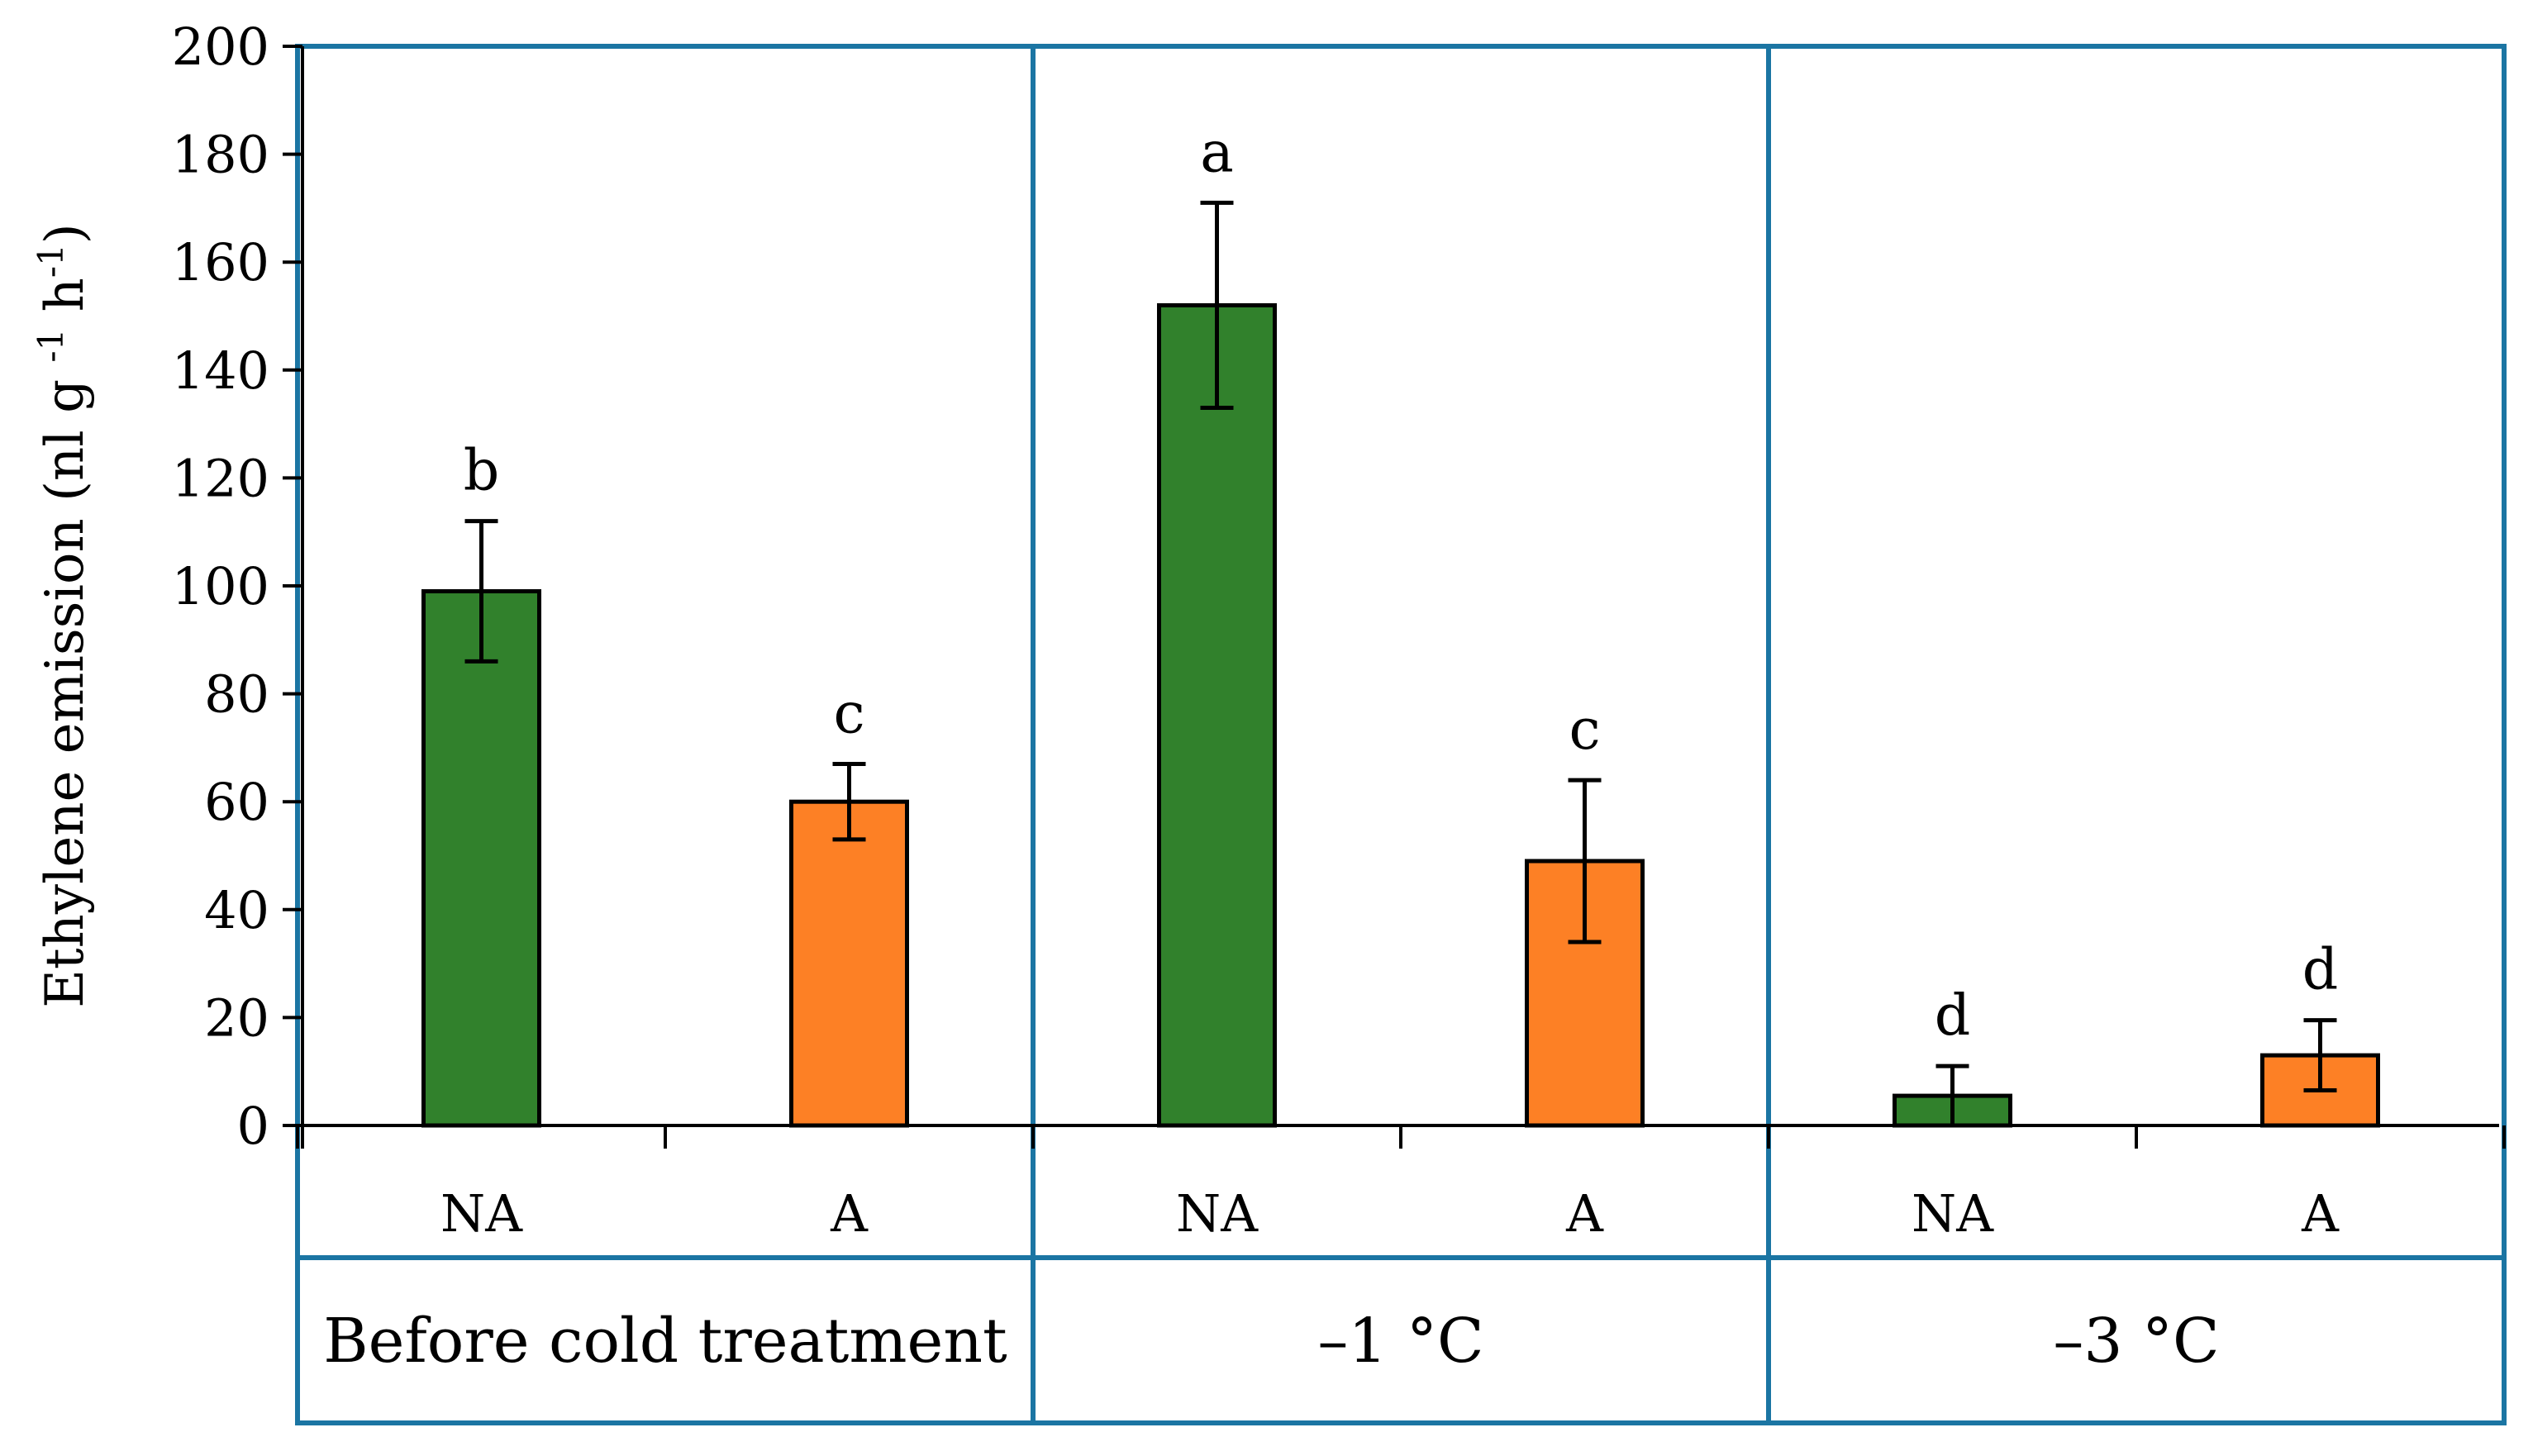 The width and height of the screenshot is (2533, 1456). What do you see at coordinates (236, 1017) in the screenshot?
I see `y-tick-label: 20` at bounding box center [236, 1017].